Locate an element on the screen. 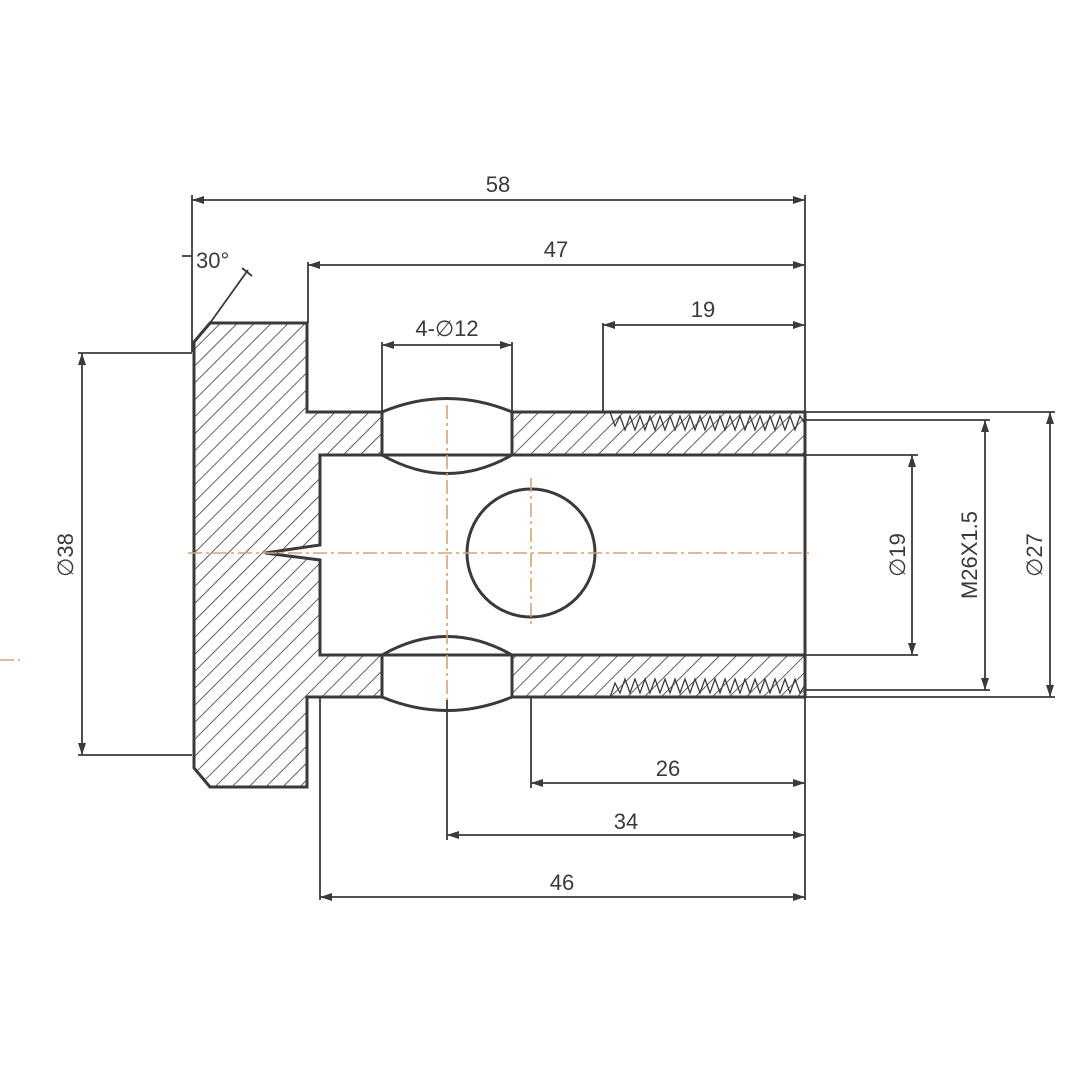  dim-chamfer-angle: 30° is located at coordinates (212, 260).